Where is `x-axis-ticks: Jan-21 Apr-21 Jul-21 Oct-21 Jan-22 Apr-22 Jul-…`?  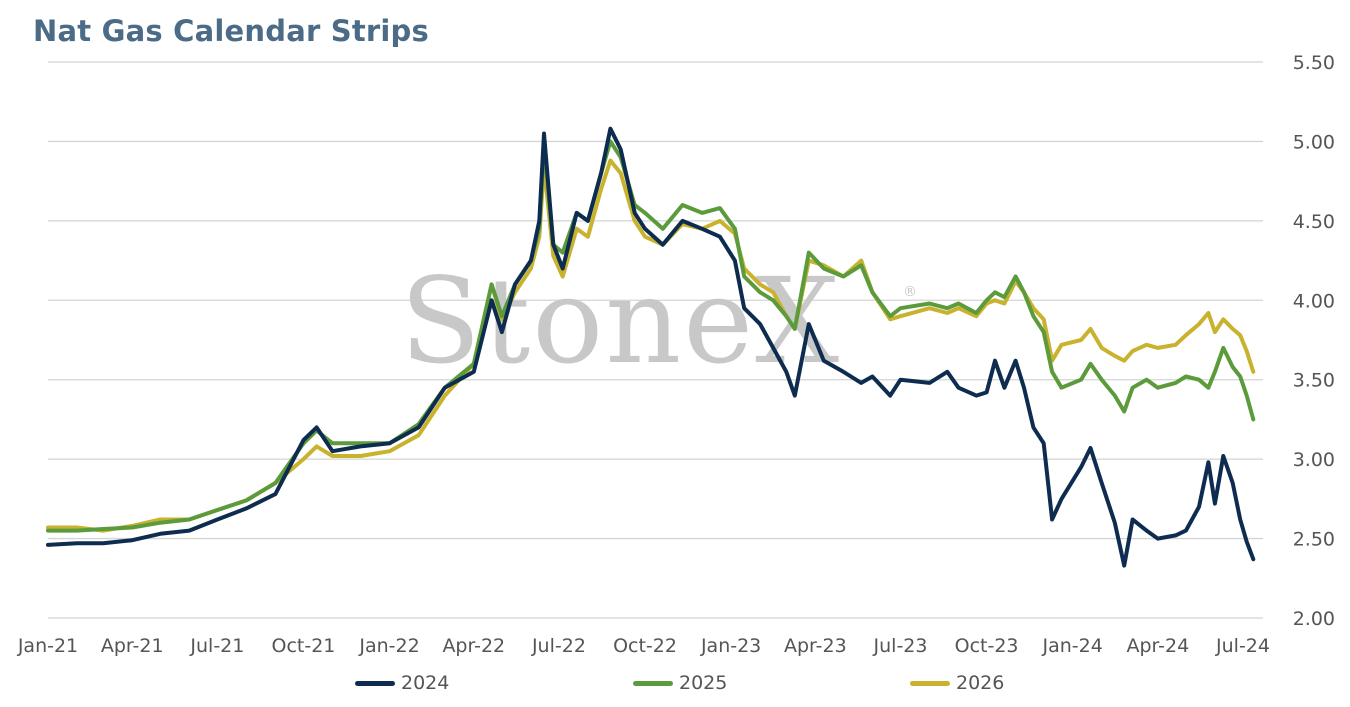 x-axis-ticks: Jan-21 Apr-21 Jul-21 Oct-21 Jan-22 Apr-22 Jul-… is located at coordinates (643, 646).